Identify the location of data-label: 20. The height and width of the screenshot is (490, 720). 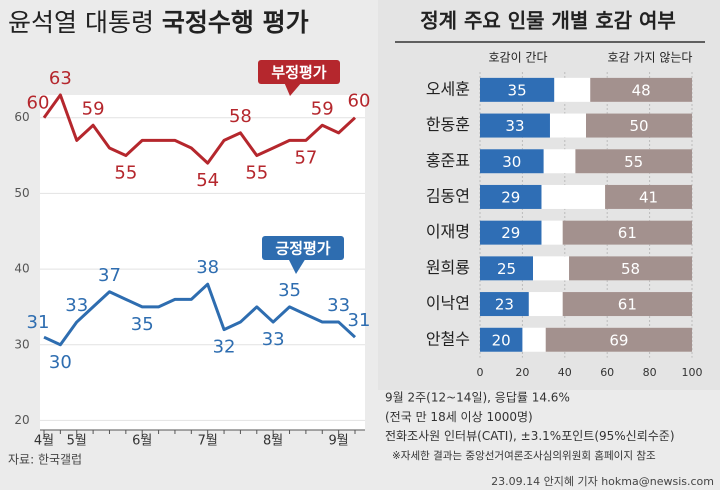
(501, 340).